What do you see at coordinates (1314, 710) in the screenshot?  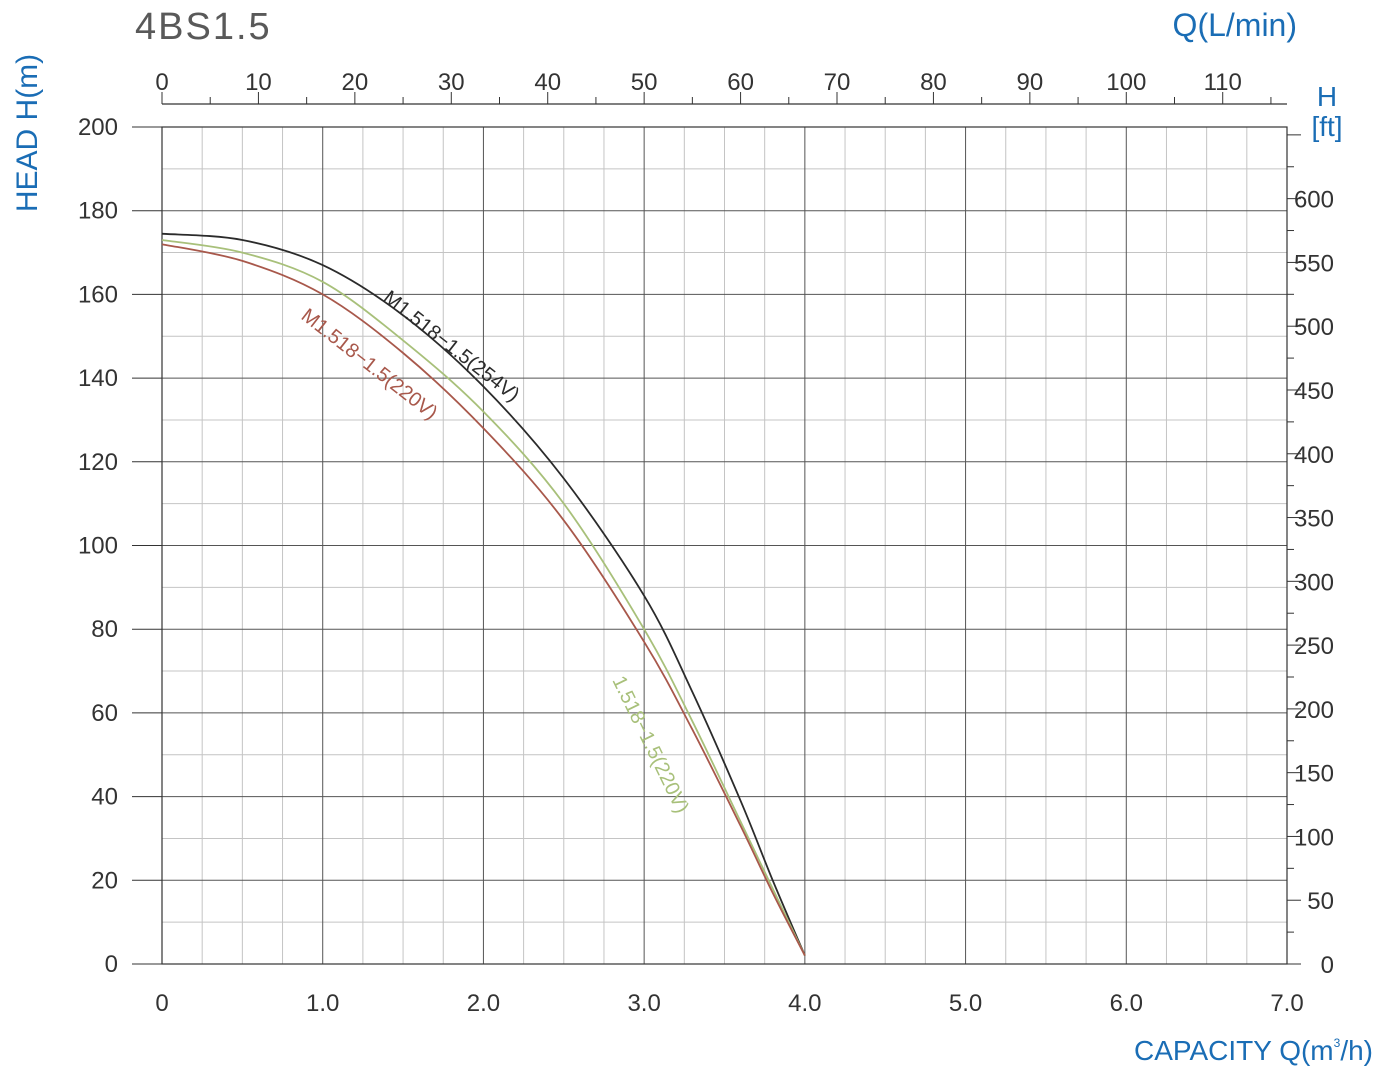 I see `right-tick-label: 200` at bounding box center [1314, 710].